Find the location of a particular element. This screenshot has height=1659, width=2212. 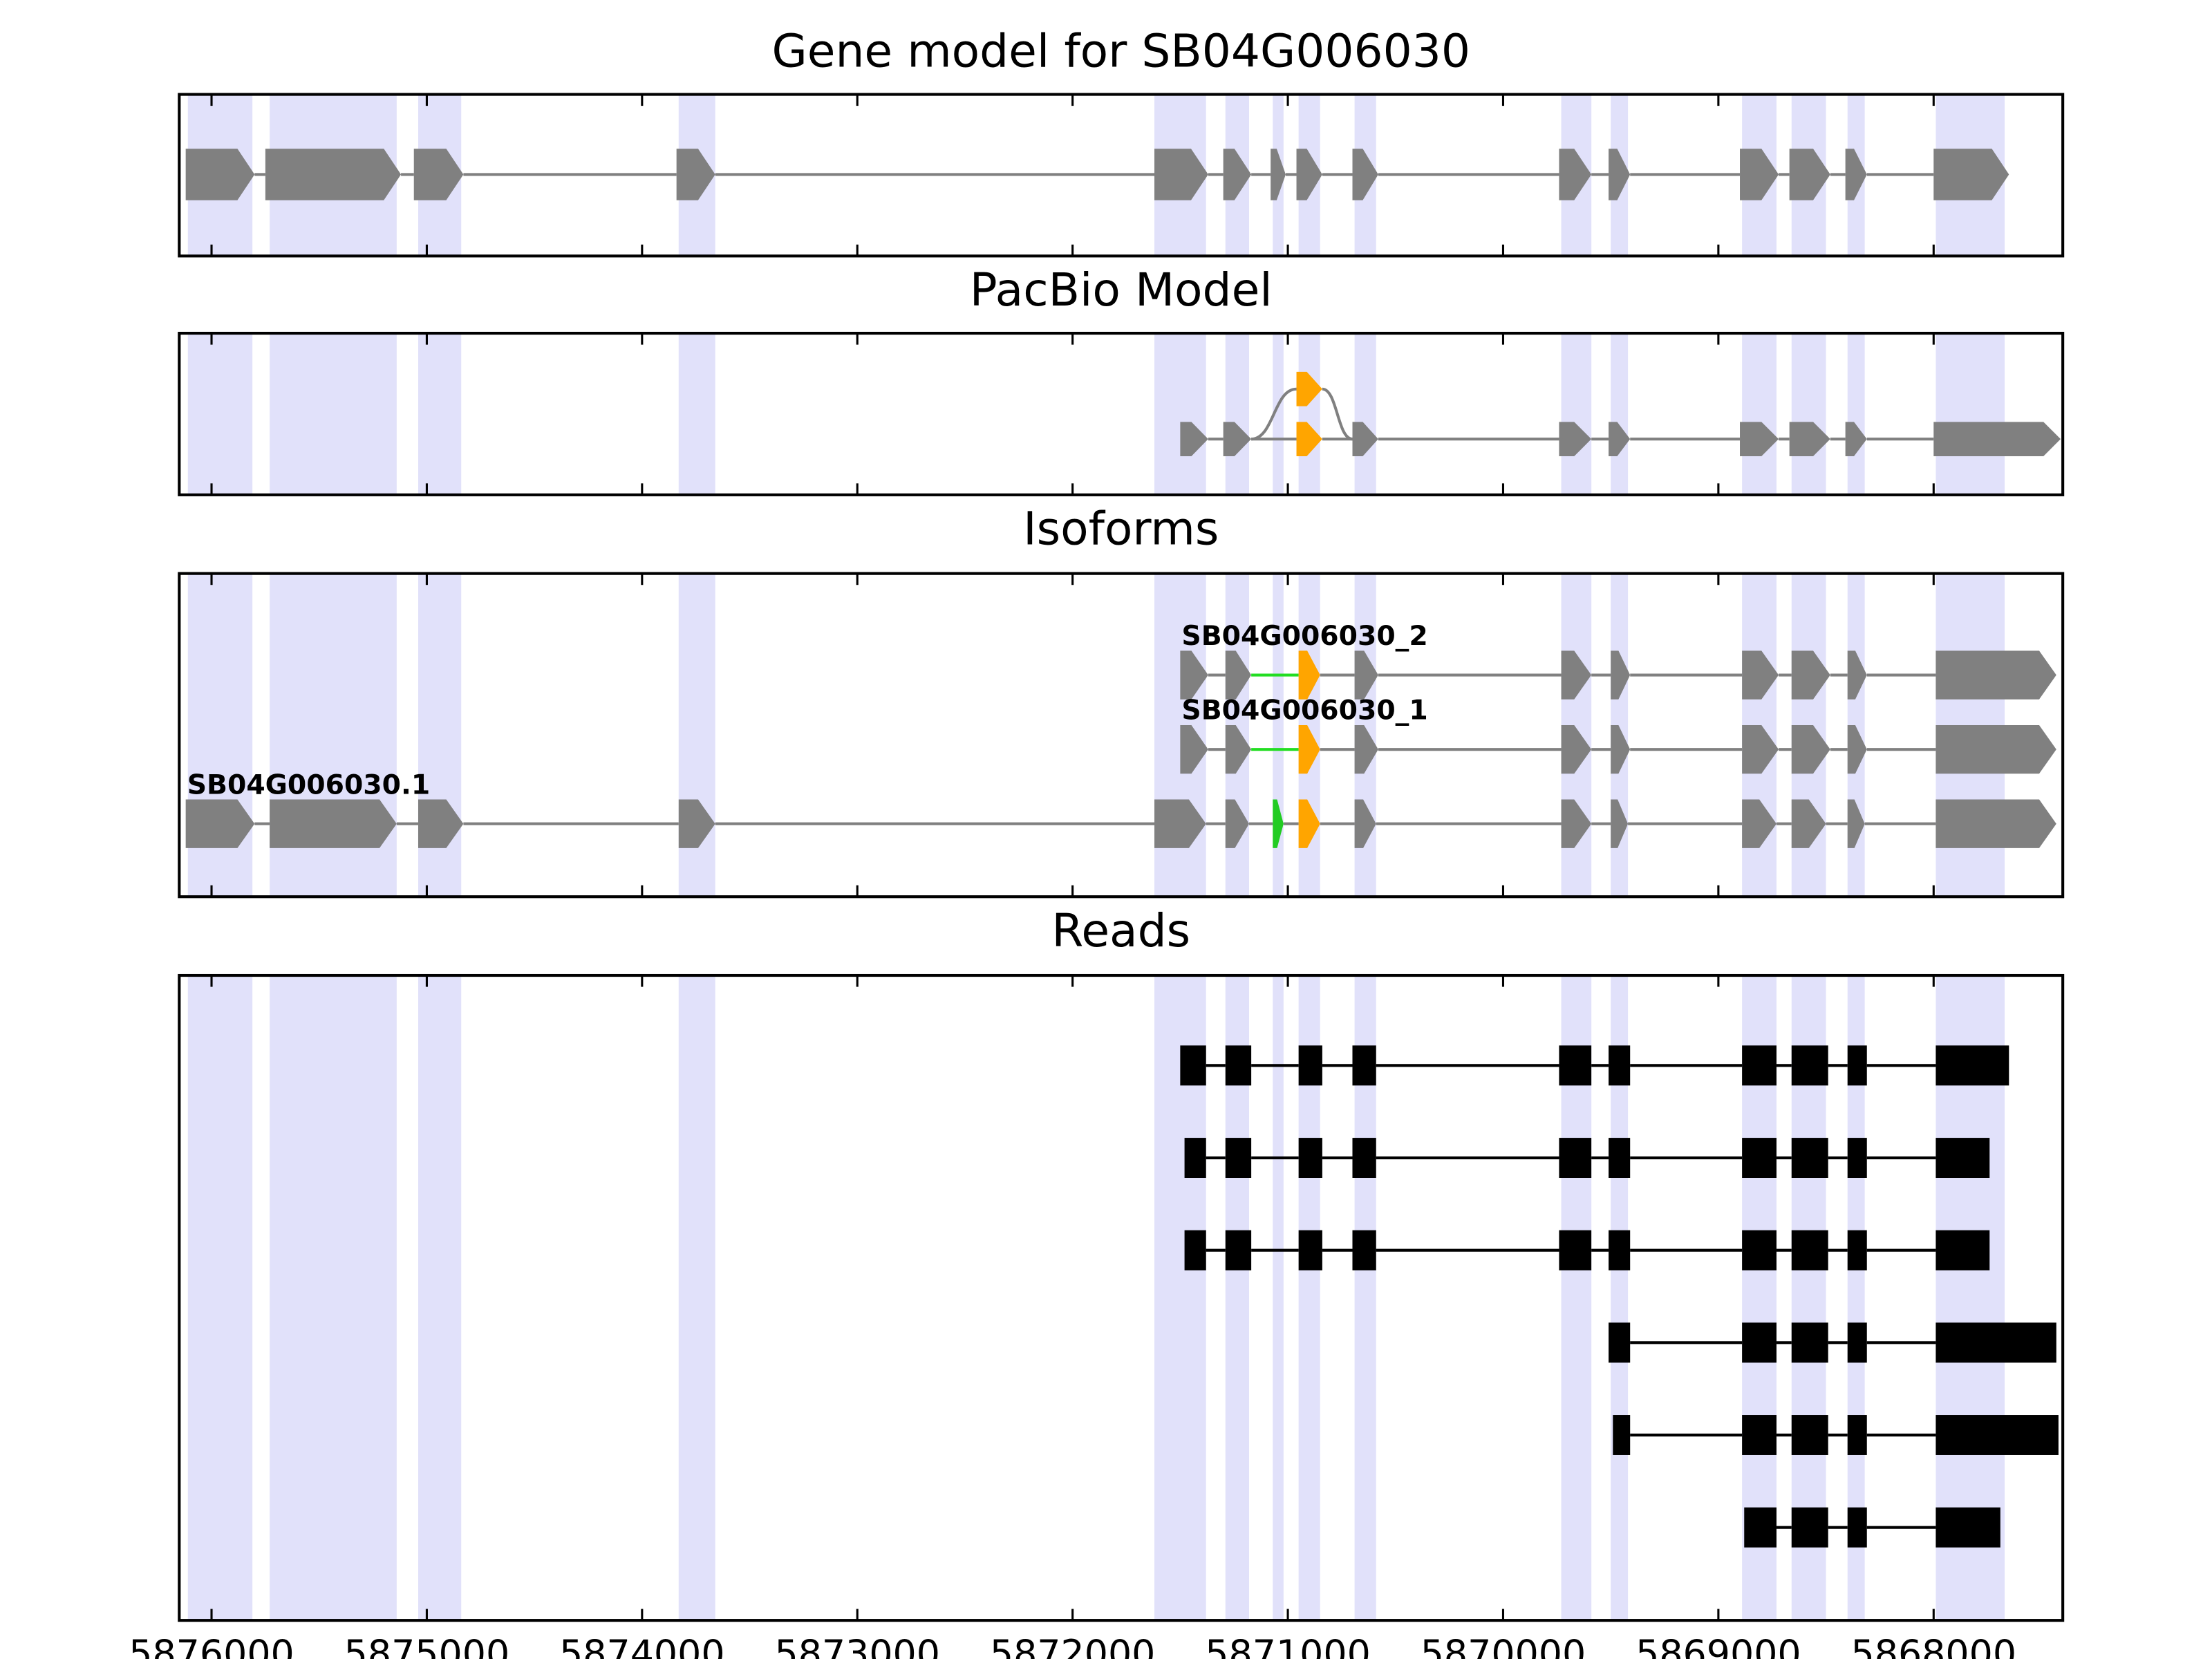

panel is located at coordinates (1121, 175).